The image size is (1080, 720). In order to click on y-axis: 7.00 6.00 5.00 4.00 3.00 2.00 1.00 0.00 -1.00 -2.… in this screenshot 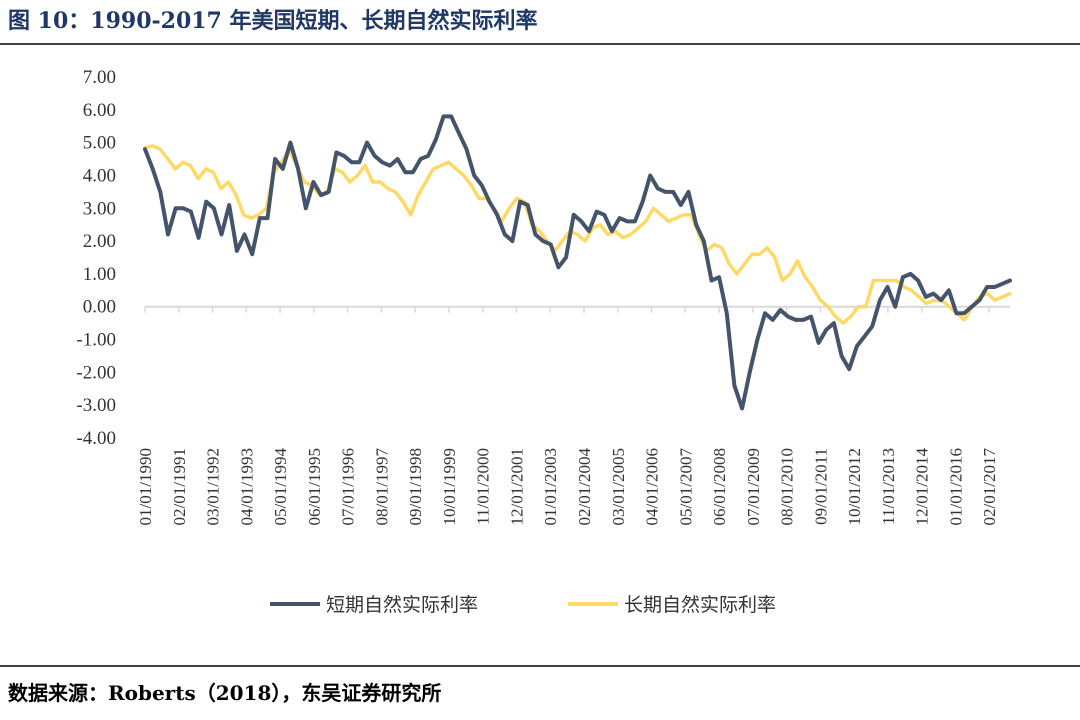, I will do `click(96, 258)`.